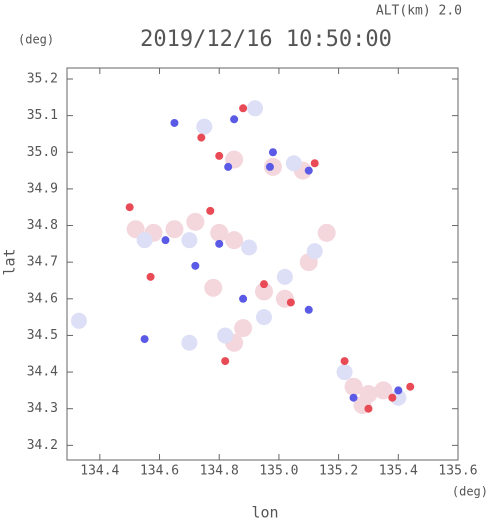 This screenshot has height=521, width=491. Describe the element at coordinates (99, 471) in the screenshot. I see `x-tick-label: 134.4` at that location.